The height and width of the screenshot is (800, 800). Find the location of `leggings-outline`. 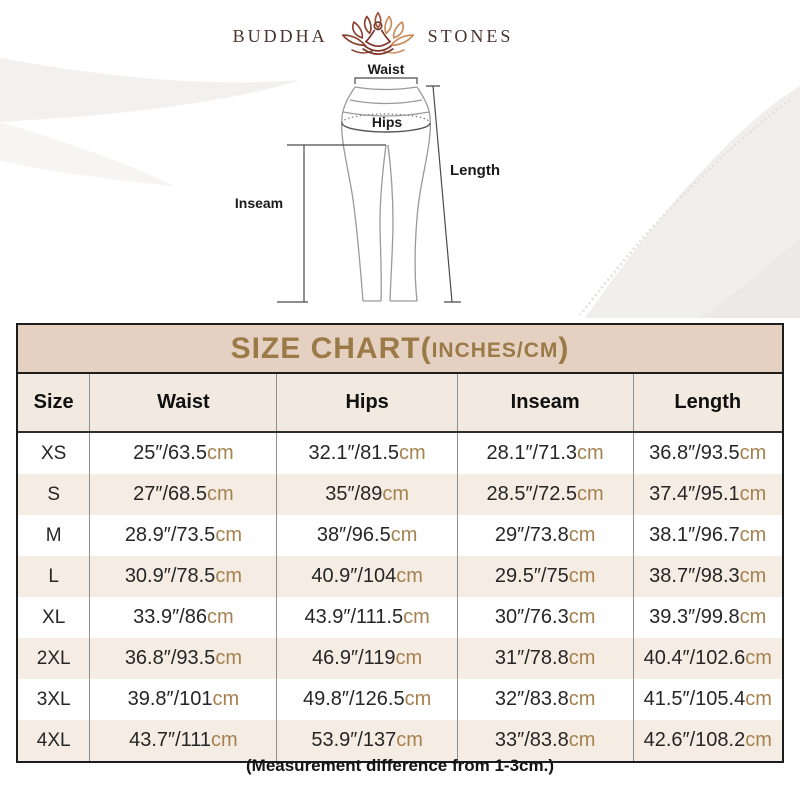

leggings-outline is located at coordinates (386, 194).